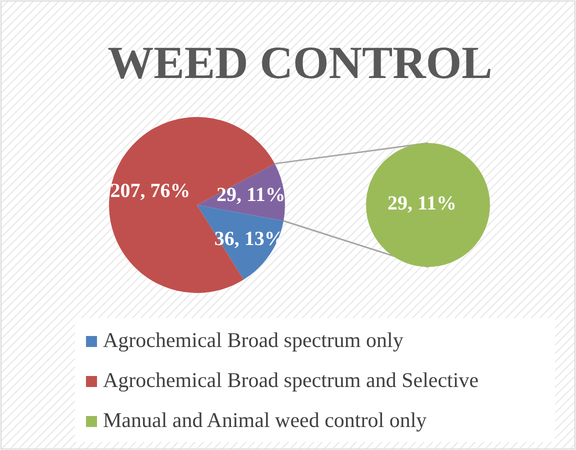  What do you see at coordinates (150, 191) in the screenshot?
I see `data-label: 207, 76%` at bounding box center [150, 191].